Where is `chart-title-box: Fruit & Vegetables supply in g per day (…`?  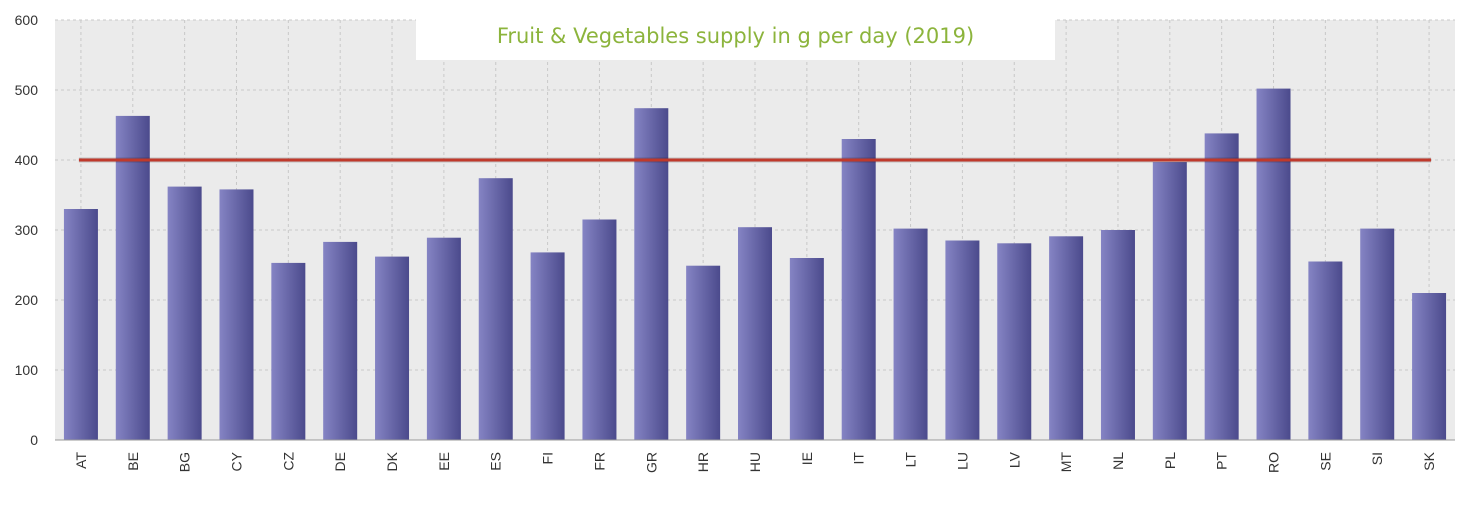 chart-title-box: Fruit & Vegetables supply in g per day (… is located at coordinates (735, 36).